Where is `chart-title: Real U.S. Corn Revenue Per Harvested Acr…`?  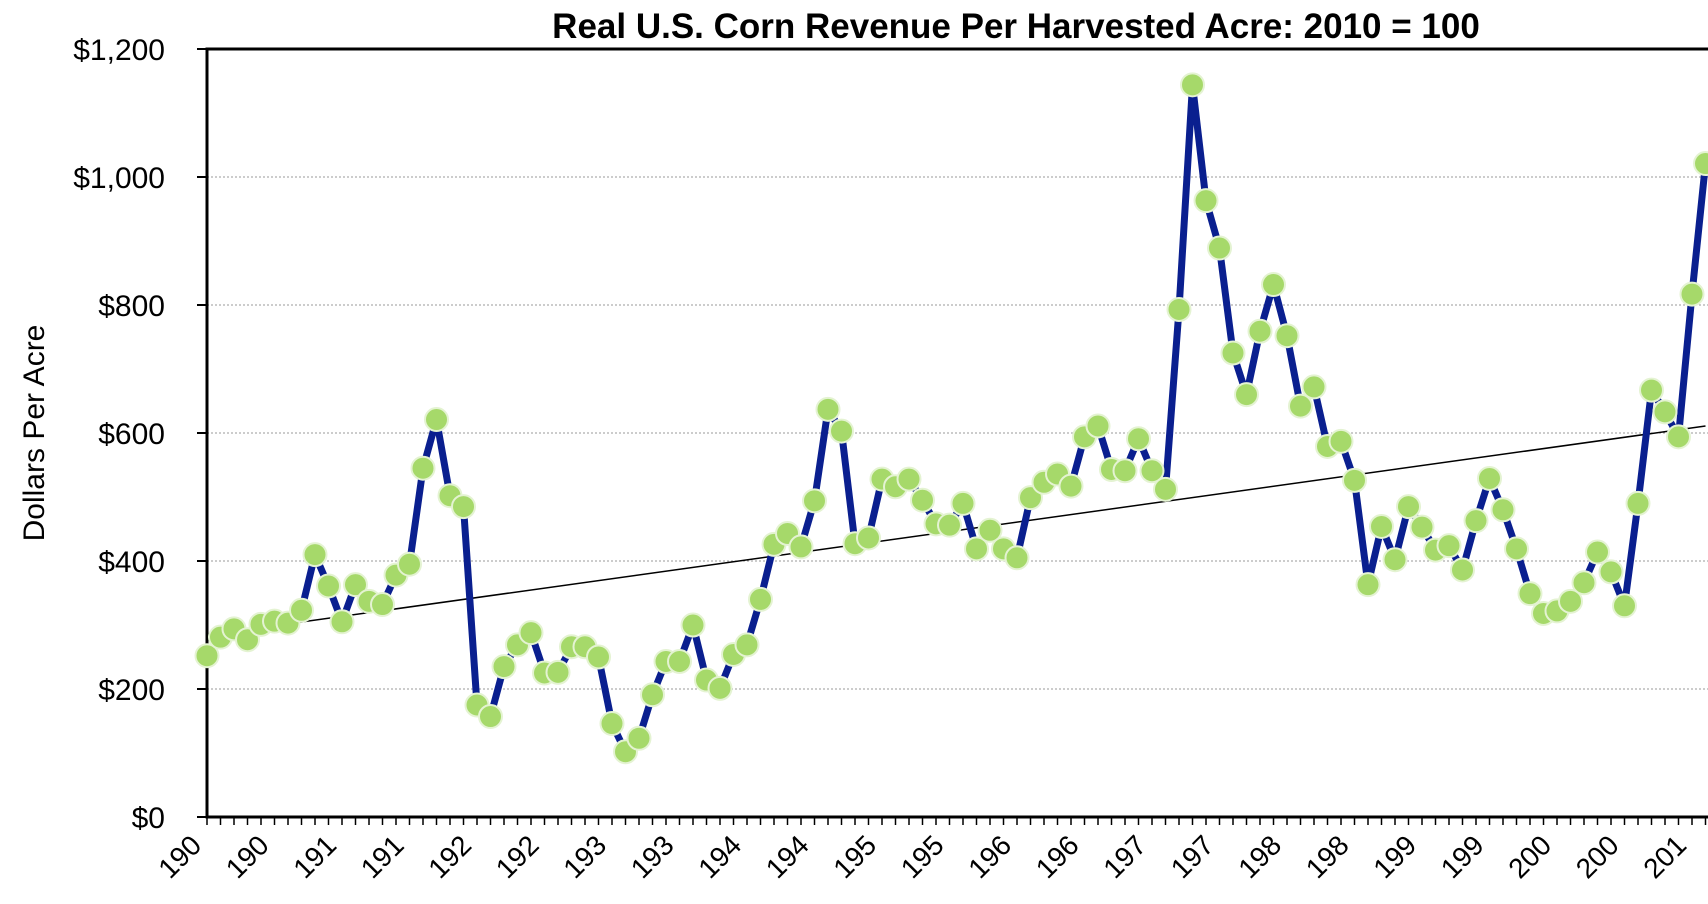 chart-title: Real U.S. Corn Revenue Per Harvested Acr… is located at coordinates (1016, 26).